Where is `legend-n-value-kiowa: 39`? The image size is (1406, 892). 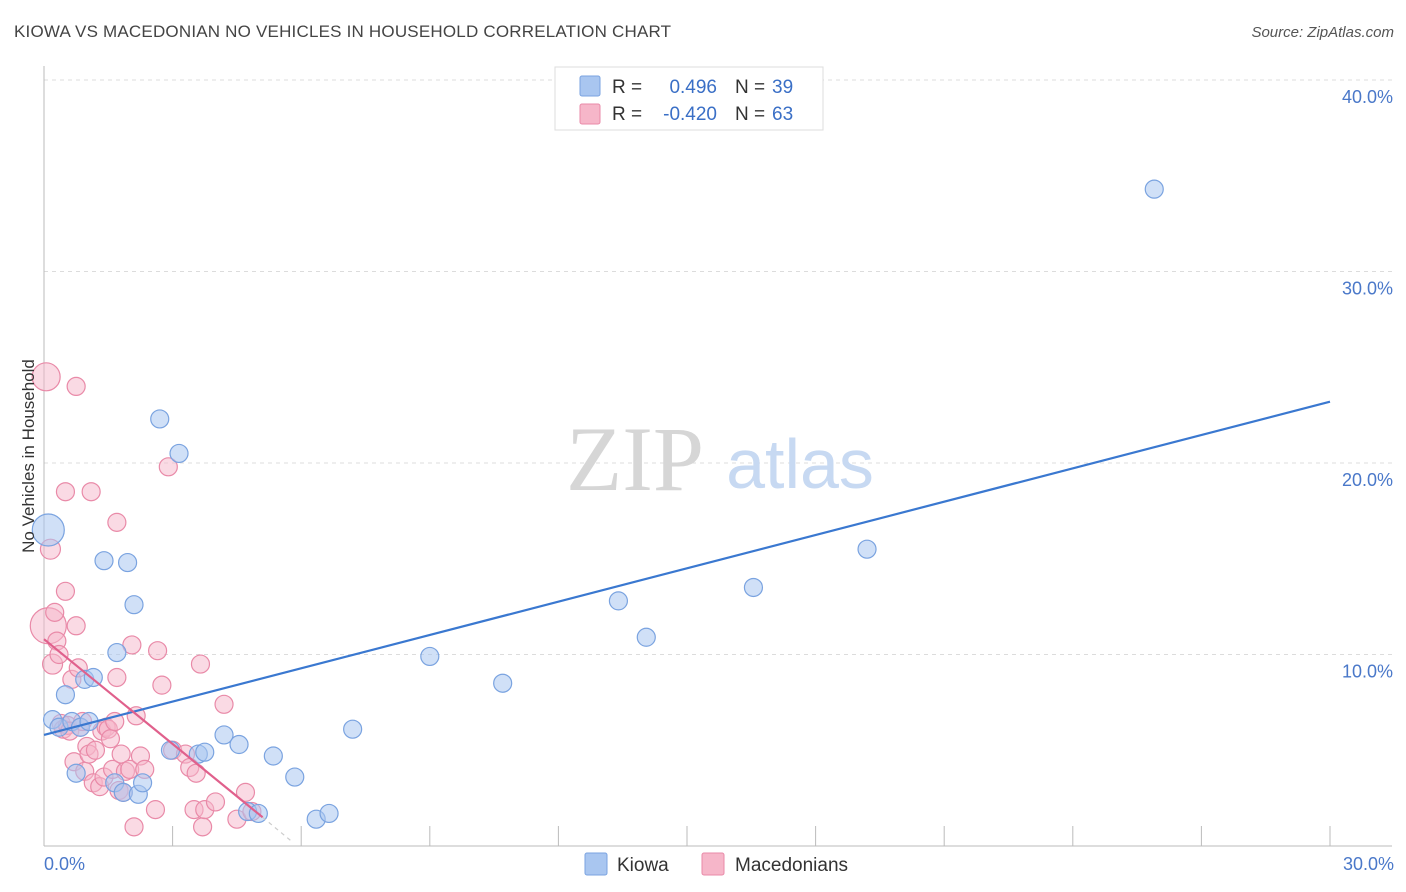
legend-n-value-kiowa: 39 is located at coordinates (782, 87).